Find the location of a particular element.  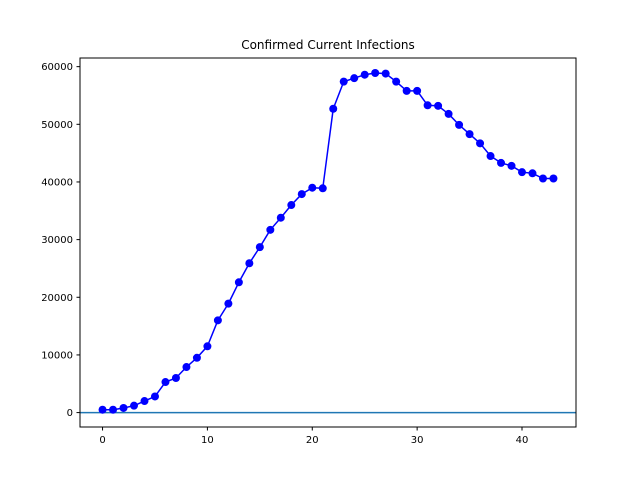

y-tick-label: 60000 is located at coordinates (57, 67).